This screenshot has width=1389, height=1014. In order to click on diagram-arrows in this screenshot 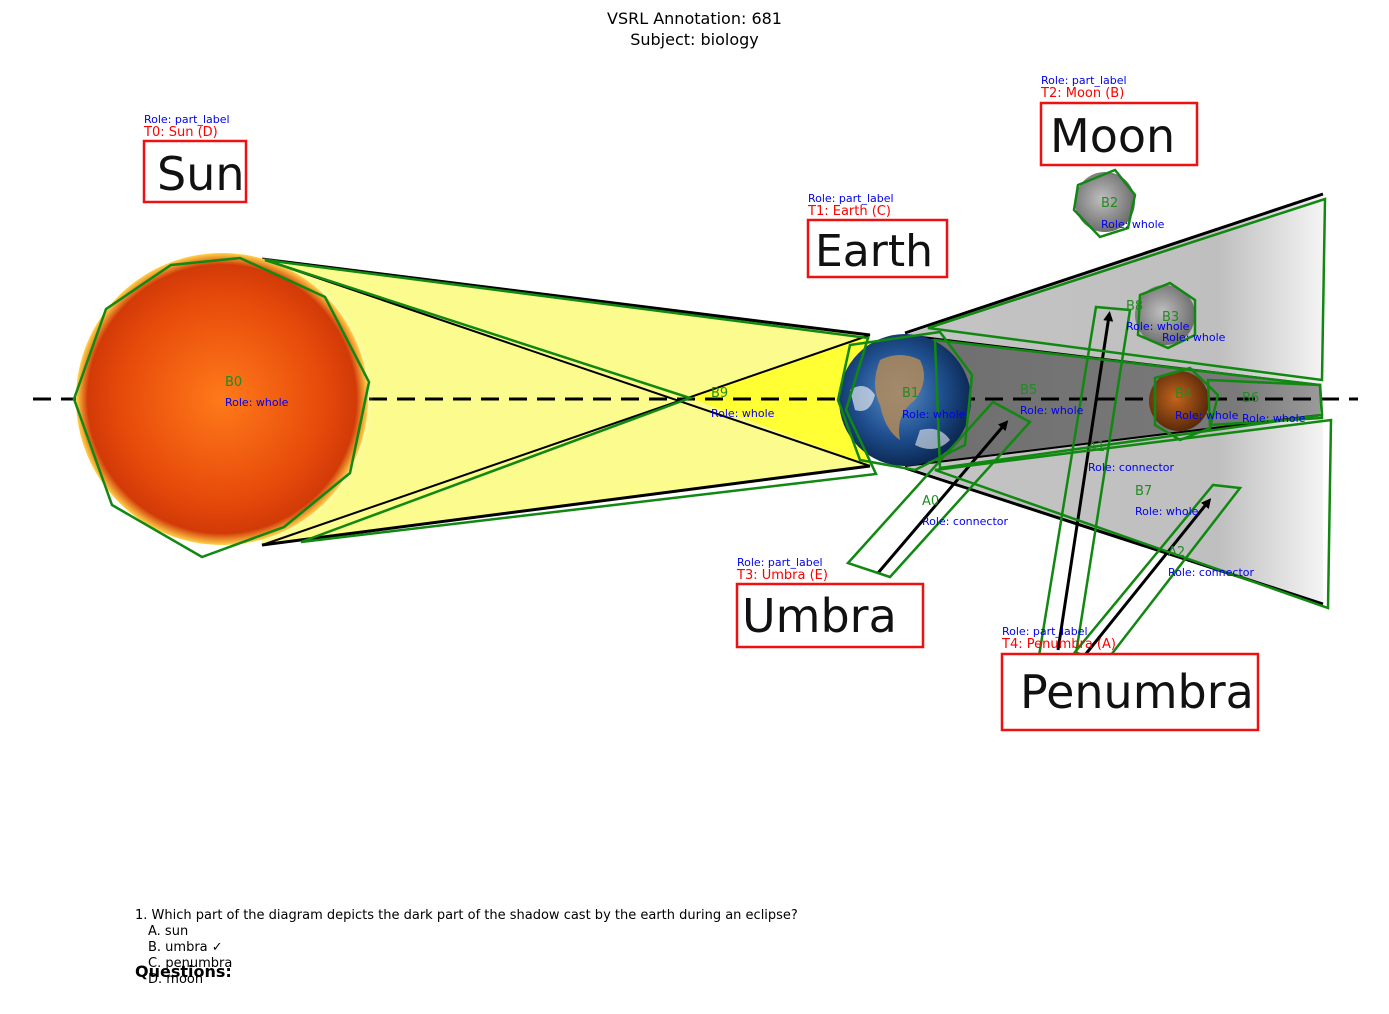, I will do `click(1044, 483)`.